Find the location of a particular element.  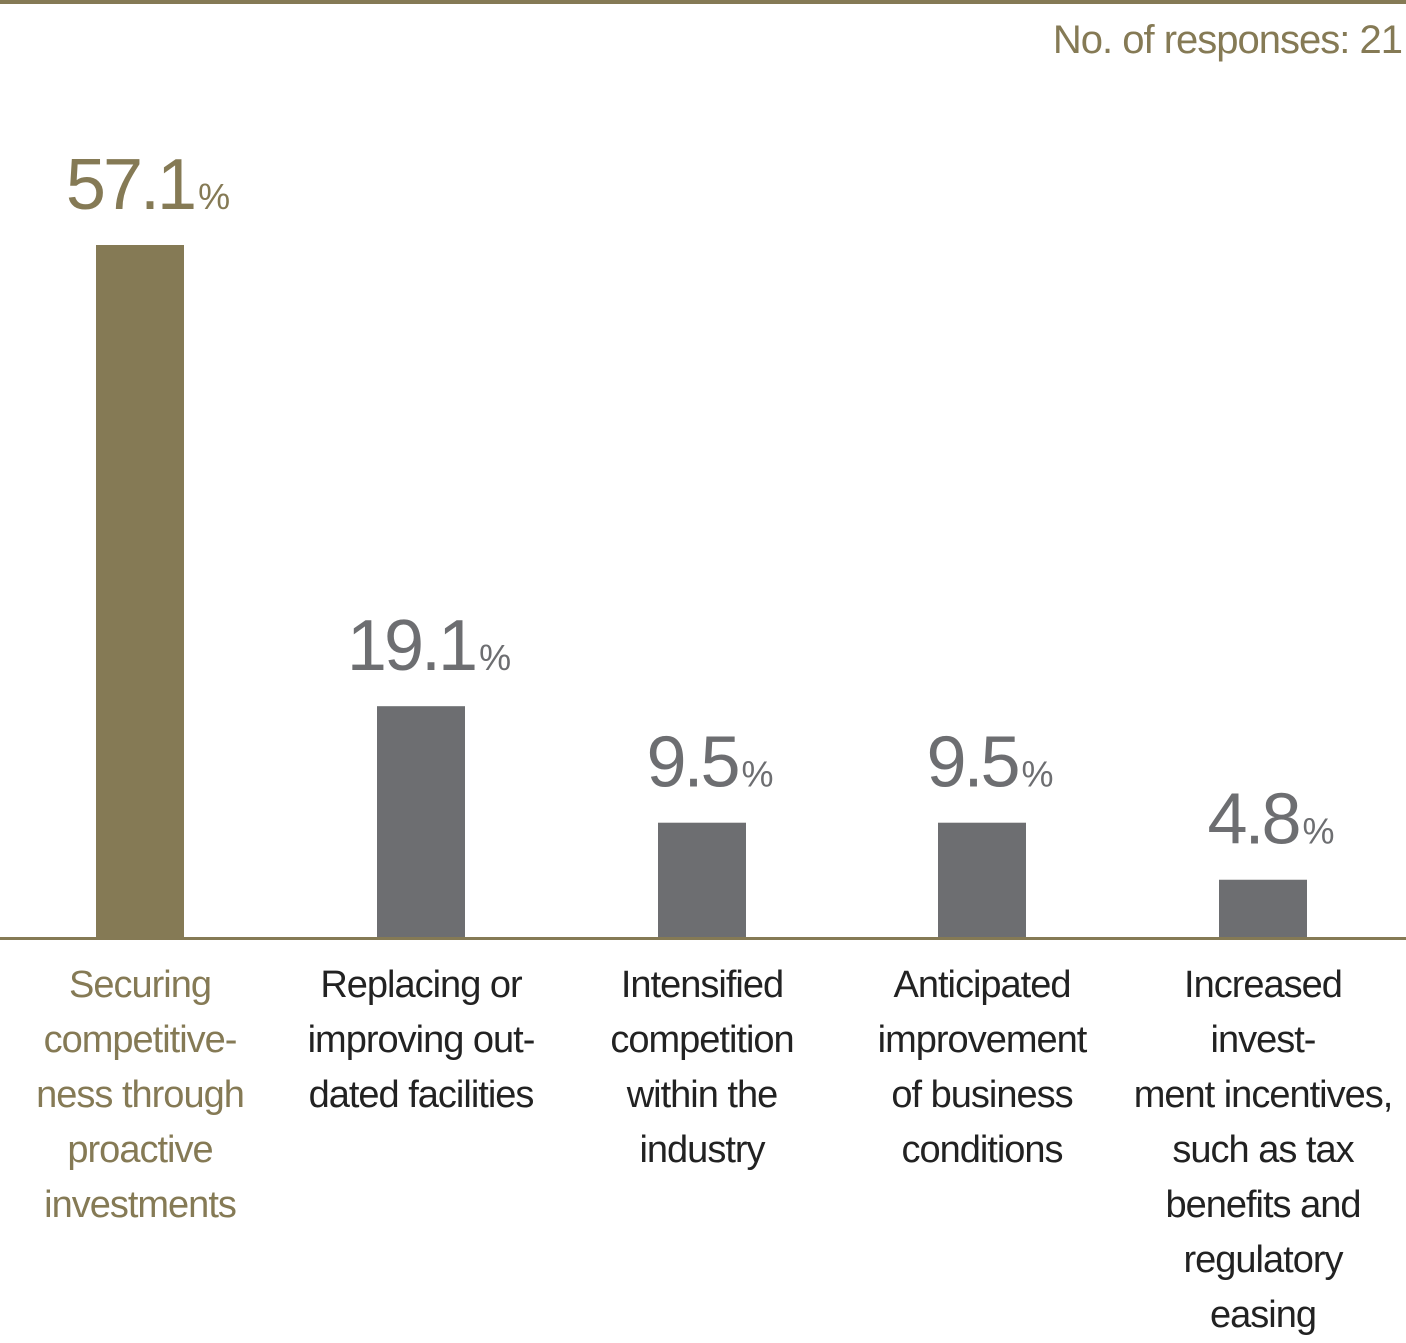

category-label-line: regulatory easing is located at coordinates (1263, 1287).